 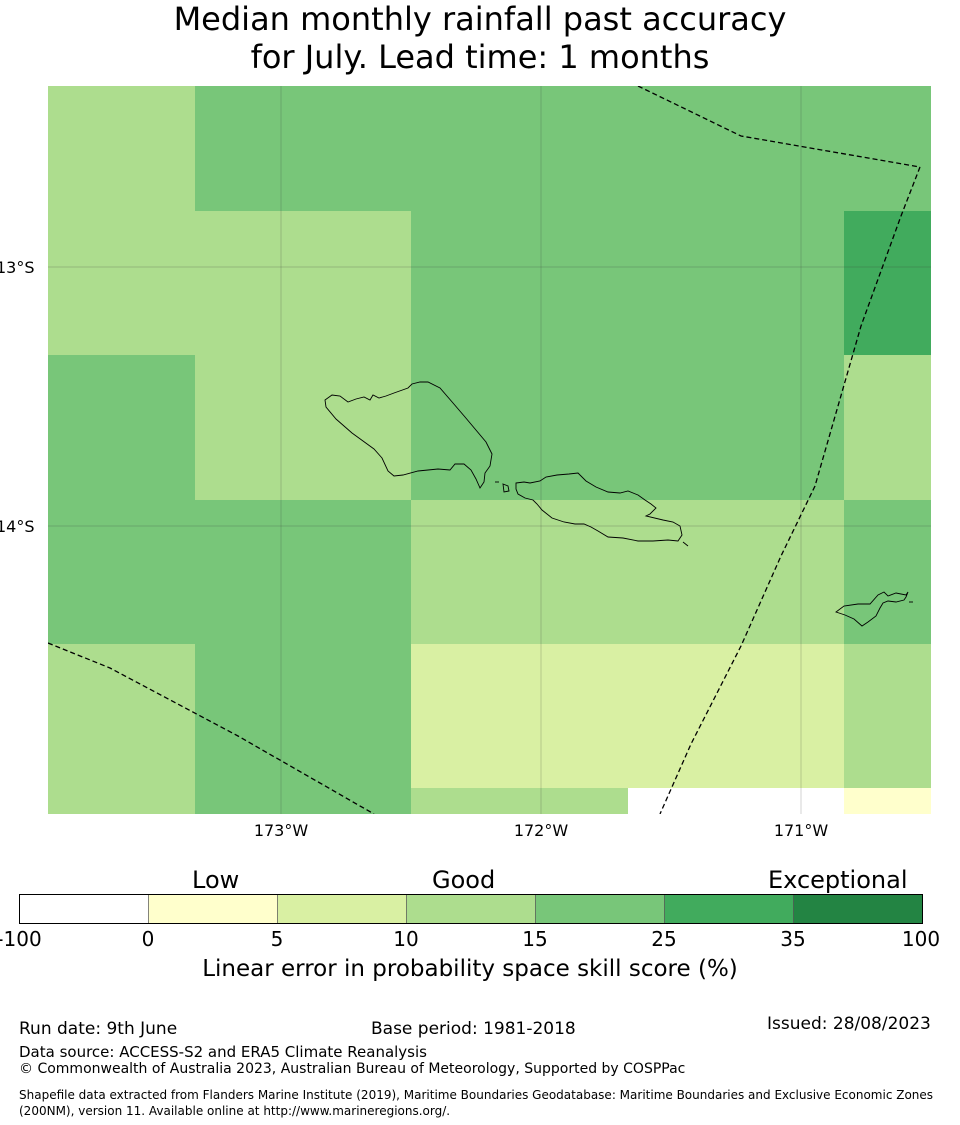 I want to click on category-low-label: Low, so click(x=216, y=880).